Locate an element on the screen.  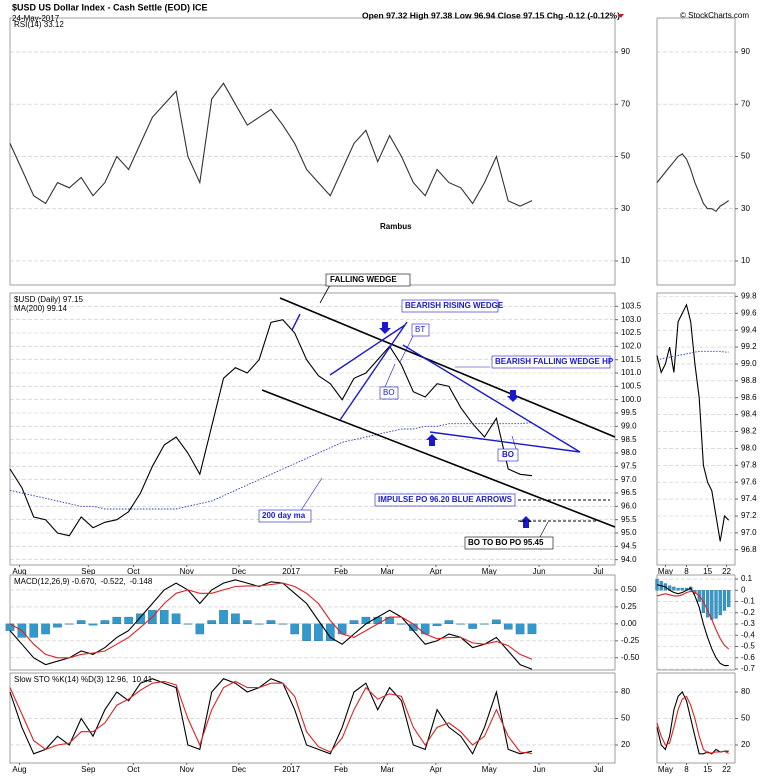
rising-wedge-label: BEARISH RISING WEDGE is located at coordinates (454, 305).